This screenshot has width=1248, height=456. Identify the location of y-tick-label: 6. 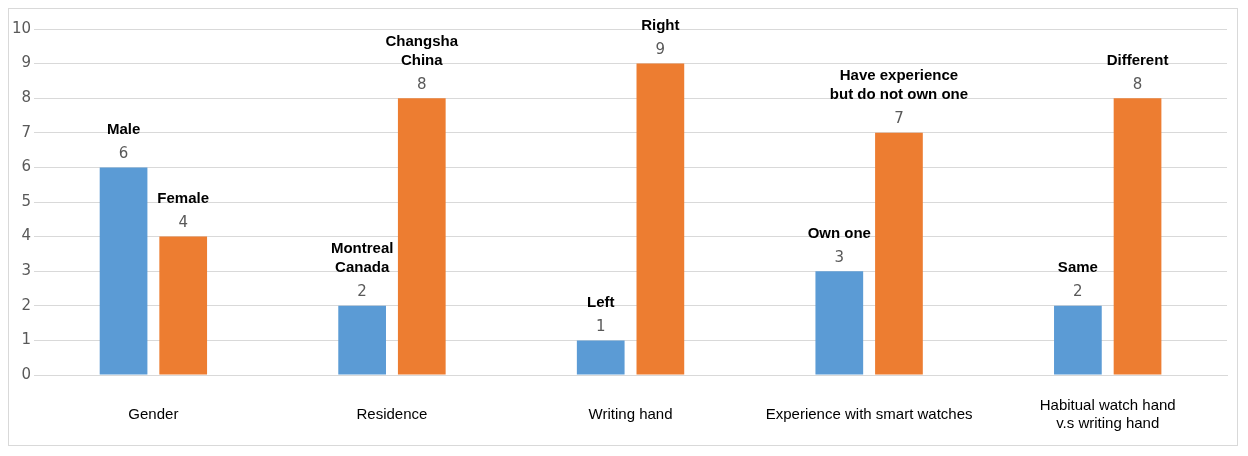
(26, 166).